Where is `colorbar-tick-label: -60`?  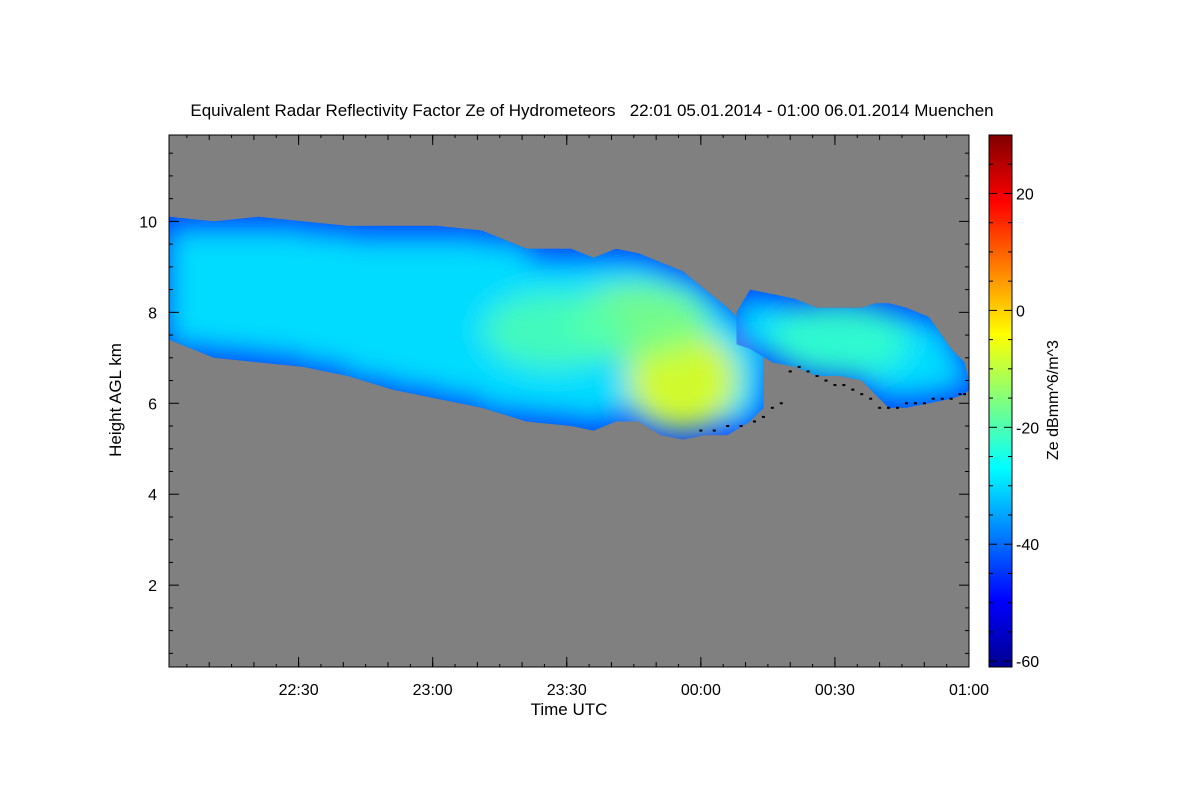
colorbar-tick-label: -60 is located at coordinates (1027, 662).